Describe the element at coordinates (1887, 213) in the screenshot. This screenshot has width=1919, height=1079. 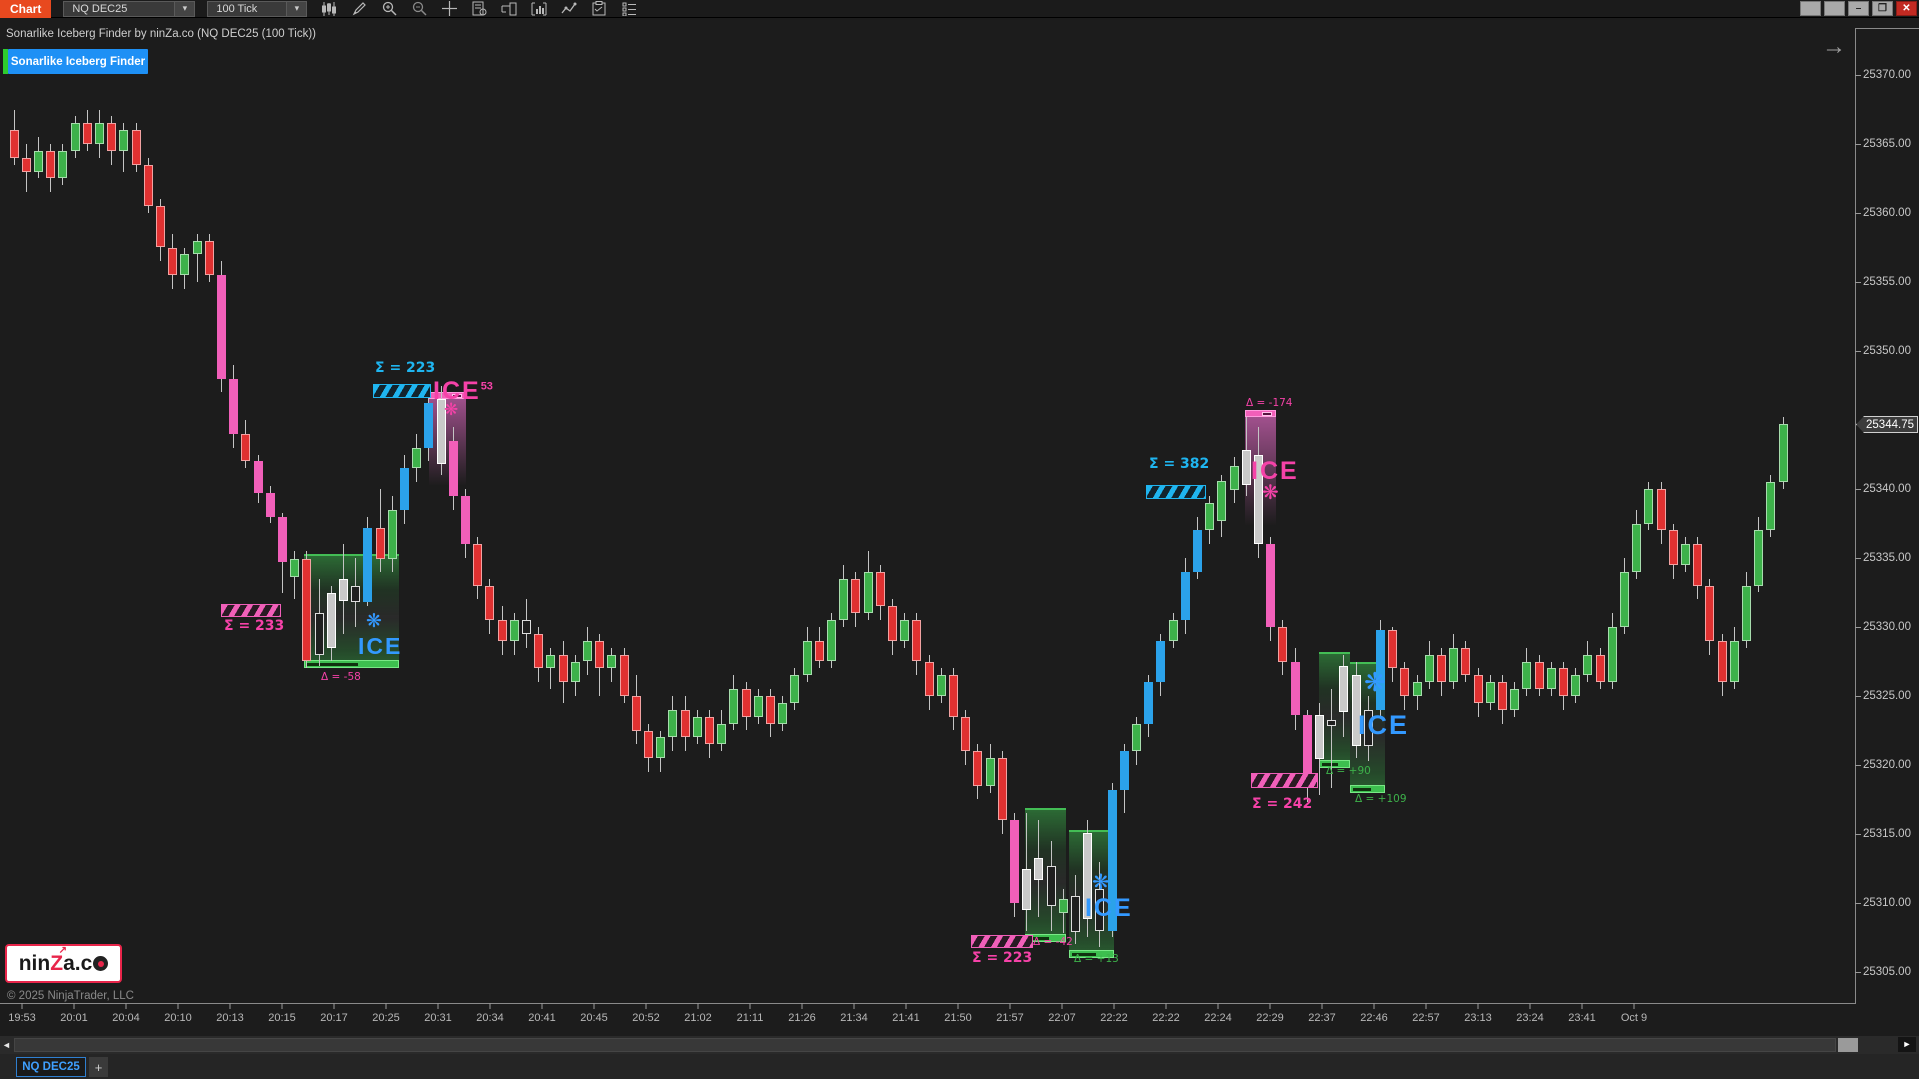
I see `price-axis-label: 25360.00` at that location.